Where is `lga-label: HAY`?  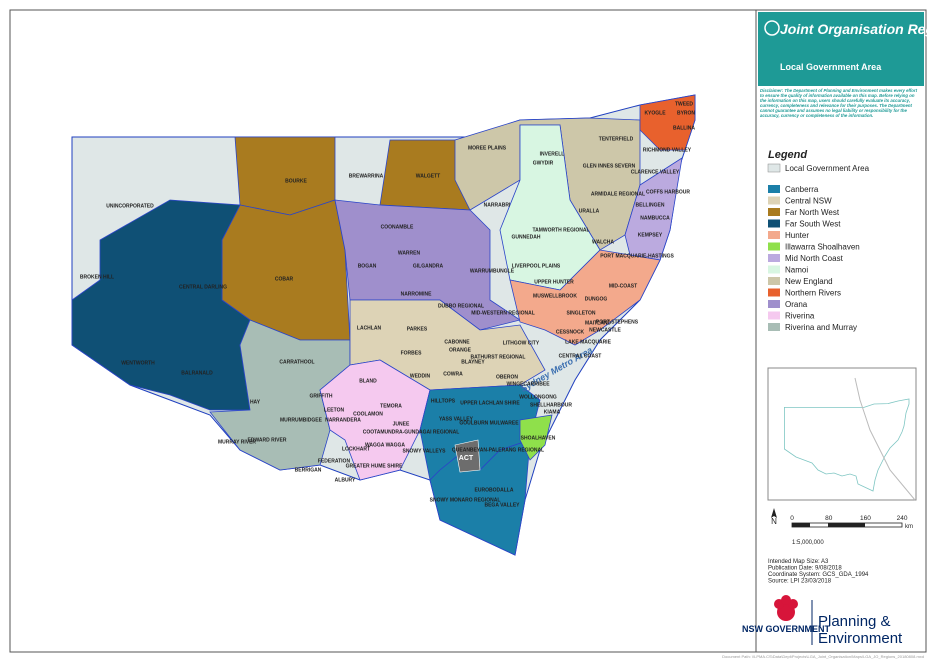
lga-label: HAY is located at coordinates (255, 402).